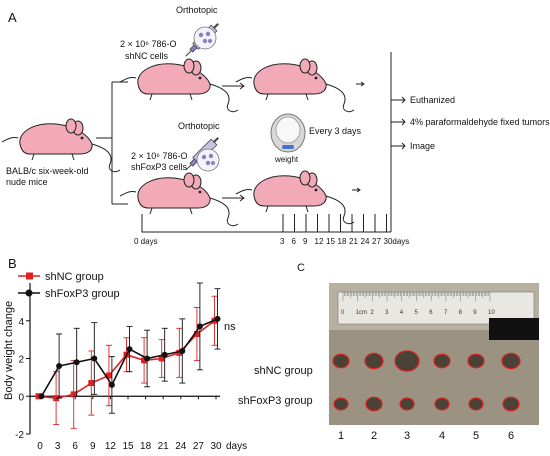  Describe the element at coordinates (402, 313) in the screenshot. I see `ruler-label: 4` at that location.